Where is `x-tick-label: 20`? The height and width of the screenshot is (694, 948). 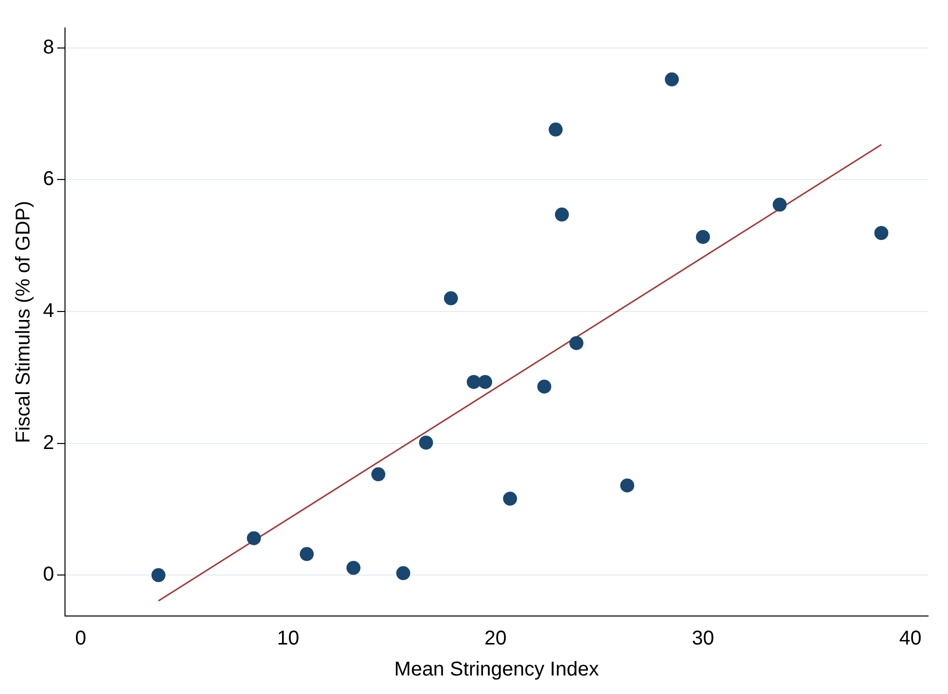 x-tick-label: 20 is located at coordinates (495, 639).